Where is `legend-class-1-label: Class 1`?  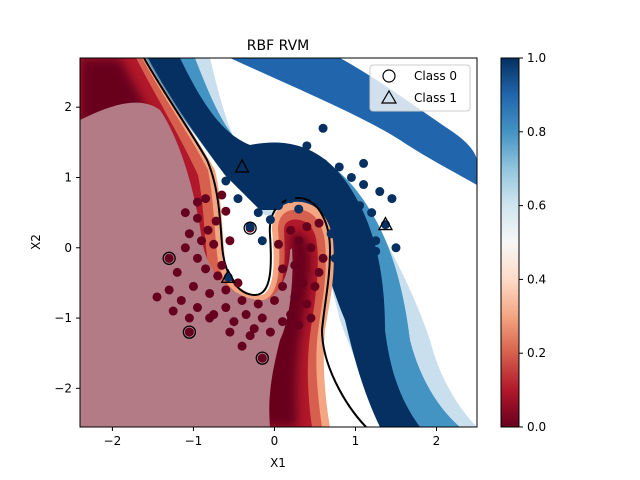
legend-class-1-label: Class 1 is located at coordinates (435, 98).